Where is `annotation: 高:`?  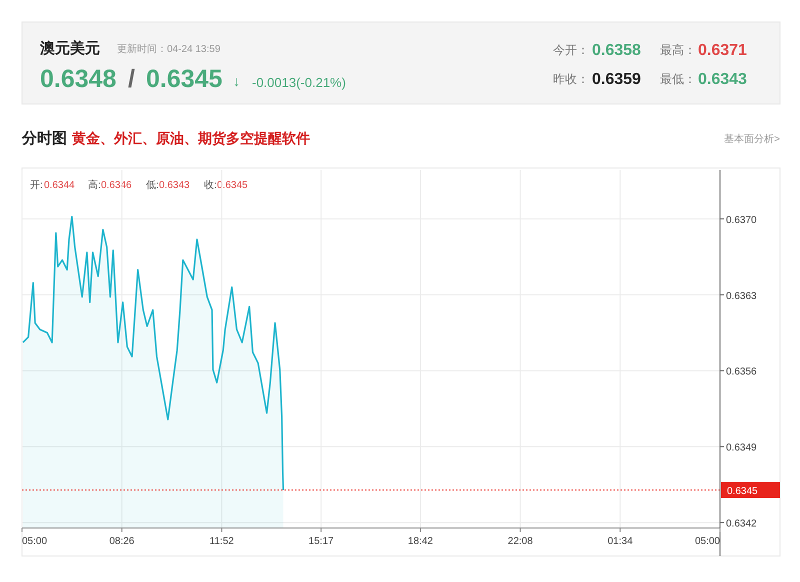
annotation: 高: is located at coordinates (94, 185).